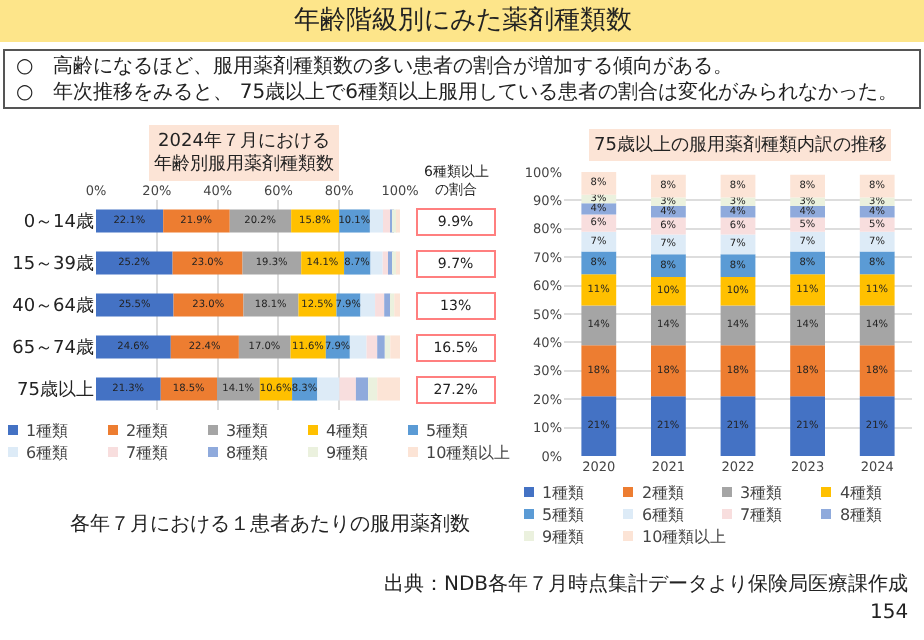 Image resolution: width=924 pixels, height=640 pixels. What do you see at coordinates (270, 524) in the screenshot?
I see `text: 各年７月における１患者あたりの服用薬剤数` at bounding box center [270, 524].